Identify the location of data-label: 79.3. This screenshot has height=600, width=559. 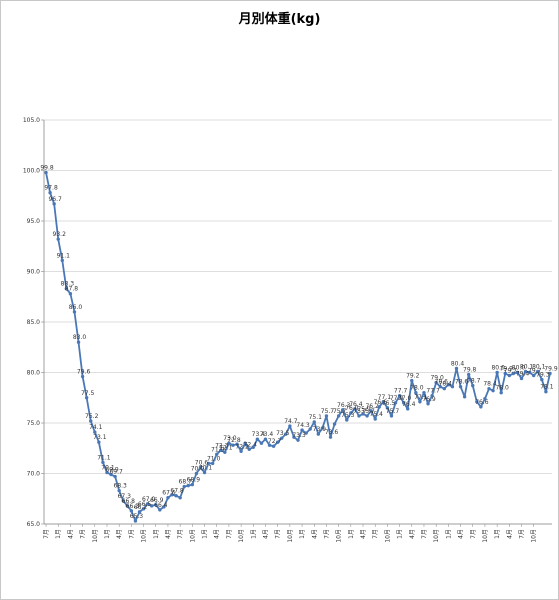
(543, 375).